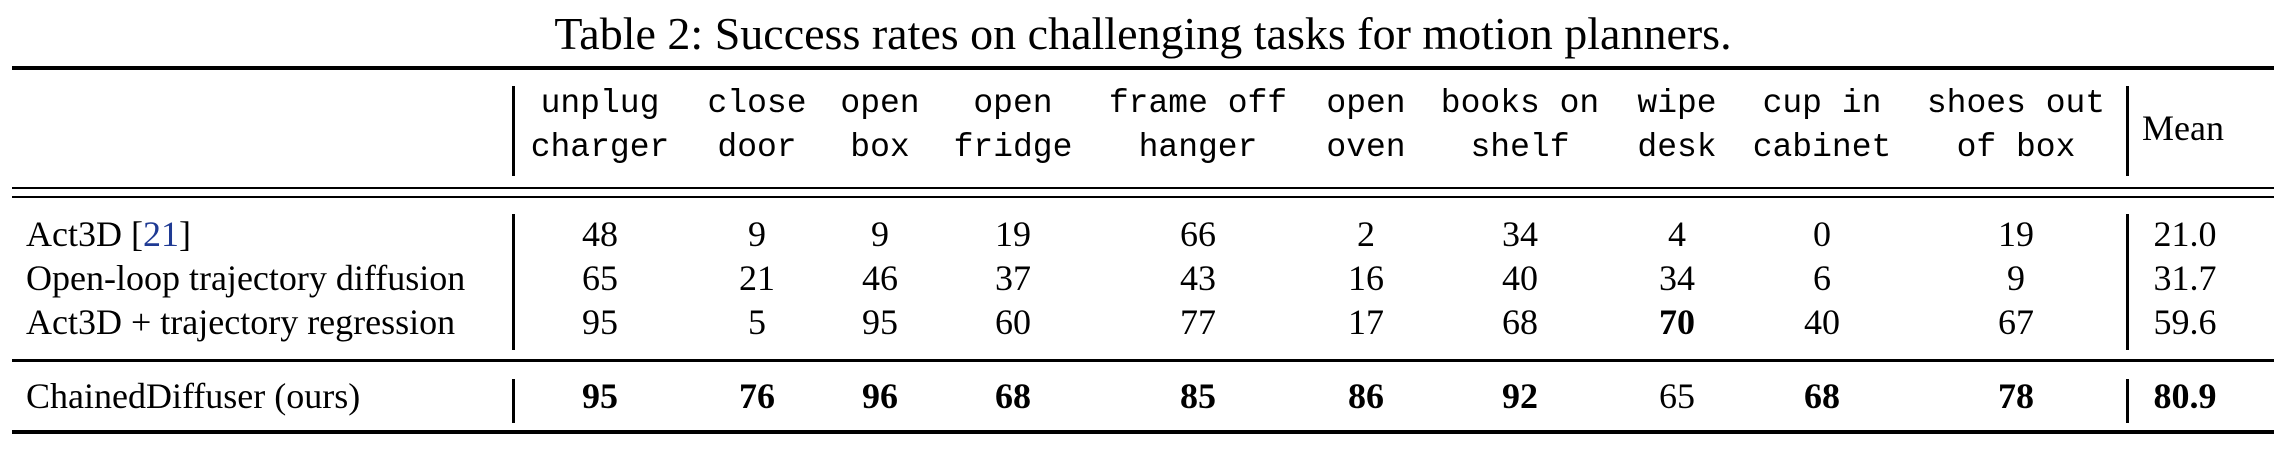  Describe the element at coordinates (1677, 103) in the screenshot. I see `column-header-line: wipe` at that location.